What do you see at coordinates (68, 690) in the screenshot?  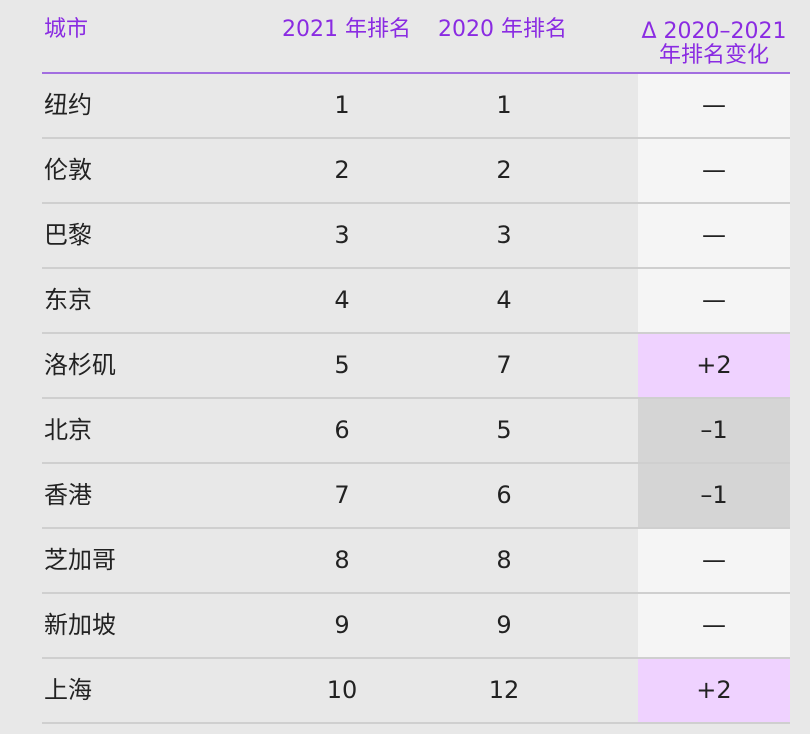 I see `city-cell: 上海` at bounding box center [68, 690].